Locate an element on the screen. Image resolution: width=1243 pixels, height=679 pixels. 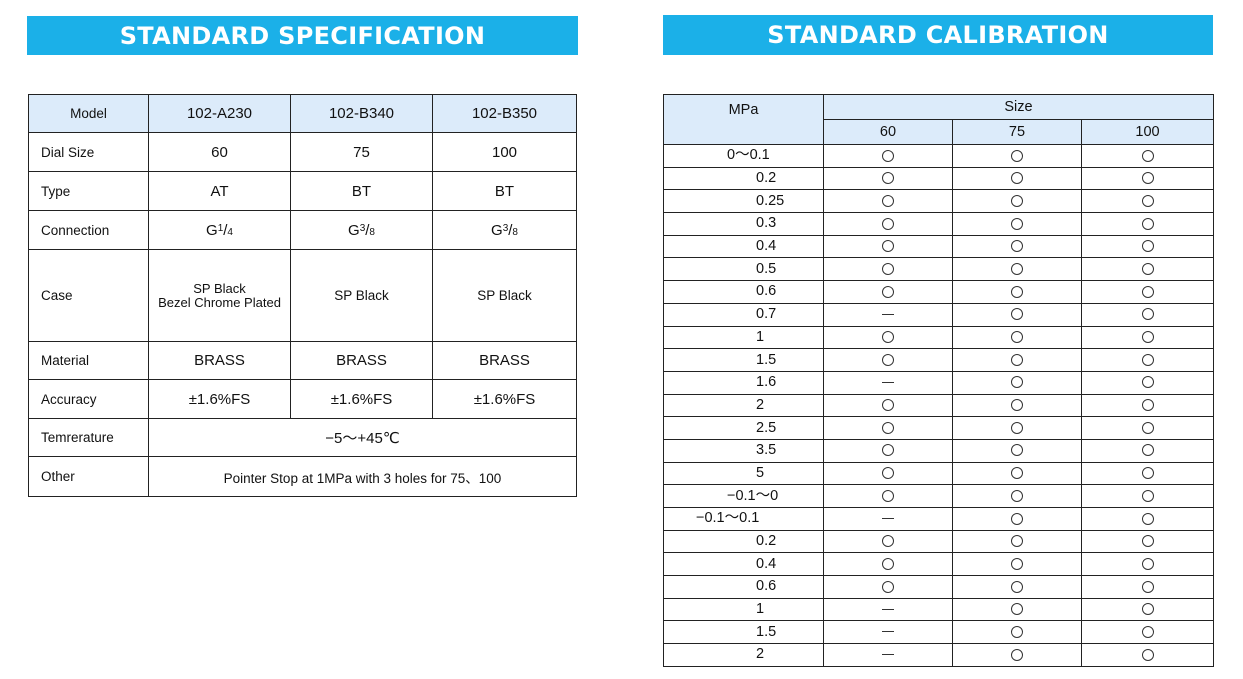
calibration-row: −0.1～0.1 is located at coordinates (939, 519).